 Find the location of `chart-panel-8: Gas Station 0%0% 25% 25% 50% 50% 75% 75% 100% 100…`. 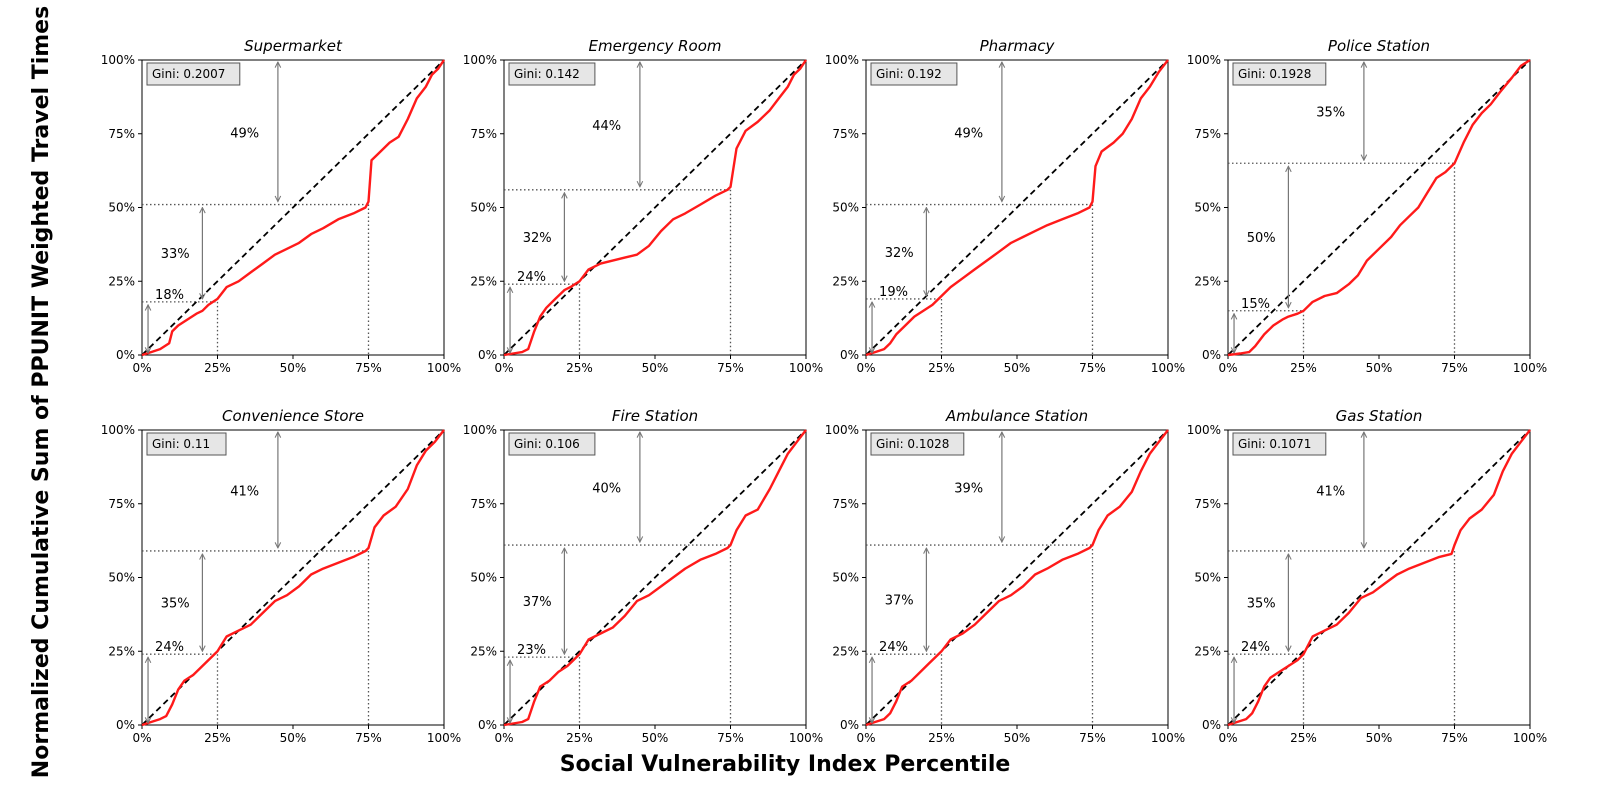

chart-panel-8: Gas Station 0%0% 25% 25% 50% 50% 75% 75% 100% 100… is located at coordinates (1367, 576).